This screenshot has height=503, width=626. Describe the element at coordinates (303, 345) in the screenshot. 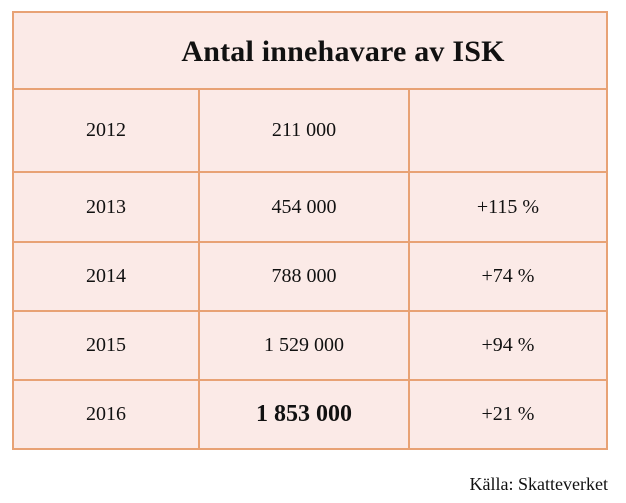

I see `holders-cell: 1 529 000` at that location.